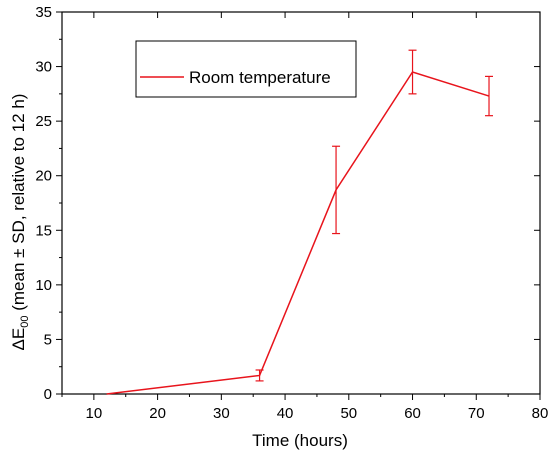 This screenshot has width=550, height=459. Describe the element at coordinates (25, 321) in the screenshot. I see `y-axis-title-subscript: 00` at that location.